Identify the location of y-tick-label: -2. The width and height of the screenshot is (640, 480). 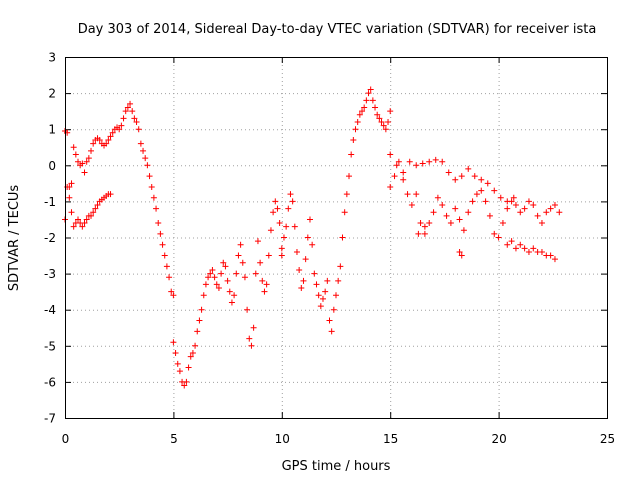
(50, 238).